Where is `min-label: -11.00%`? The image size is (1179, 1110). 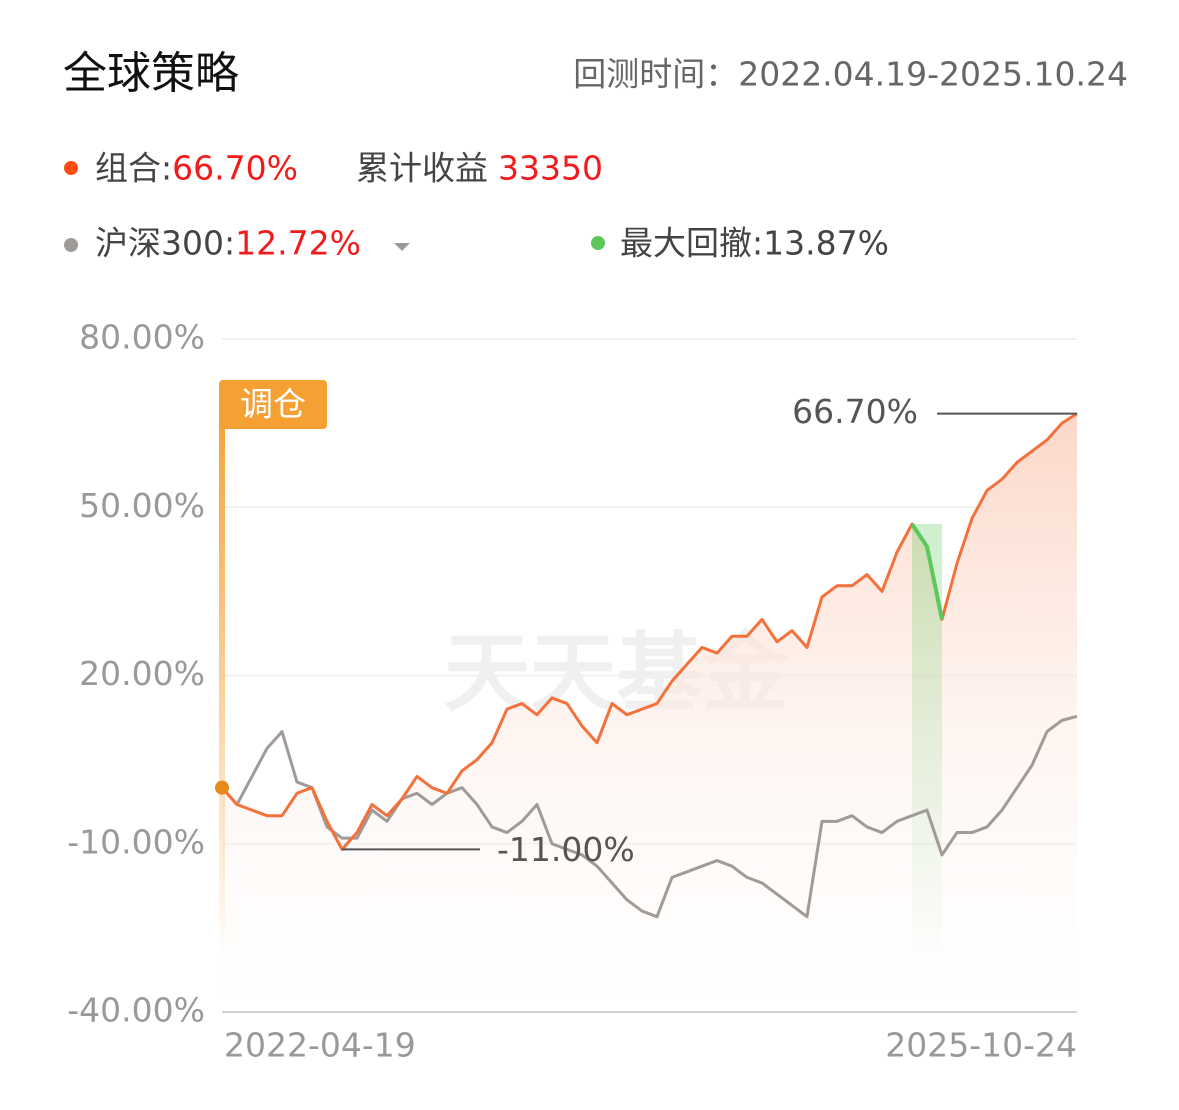 min-label: -11.00% is located at coordinates (566, 849).